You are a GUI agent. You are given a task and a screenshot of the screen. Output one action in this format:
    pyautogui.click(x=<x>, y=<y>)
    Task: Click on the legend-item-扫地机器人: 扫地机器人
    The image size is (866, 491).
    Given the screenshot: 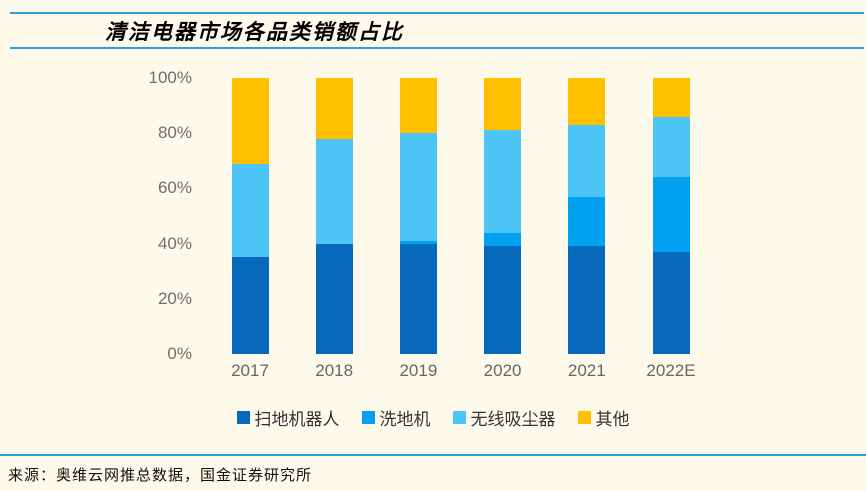 What is the action you would take?
    pyautogui.click(x=288, y=417)
    